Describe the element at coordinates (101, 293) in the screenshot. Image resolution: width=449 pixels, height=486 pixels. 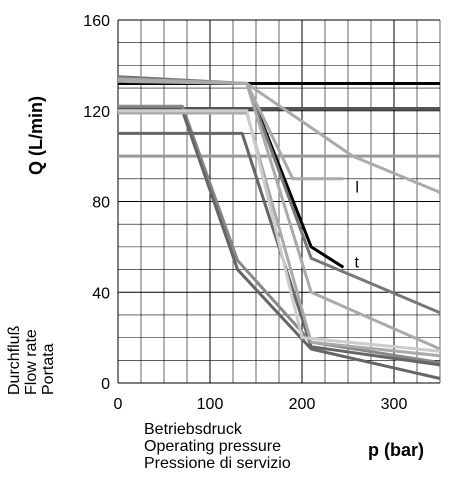
I see `y-tick-label: 40` at that location.